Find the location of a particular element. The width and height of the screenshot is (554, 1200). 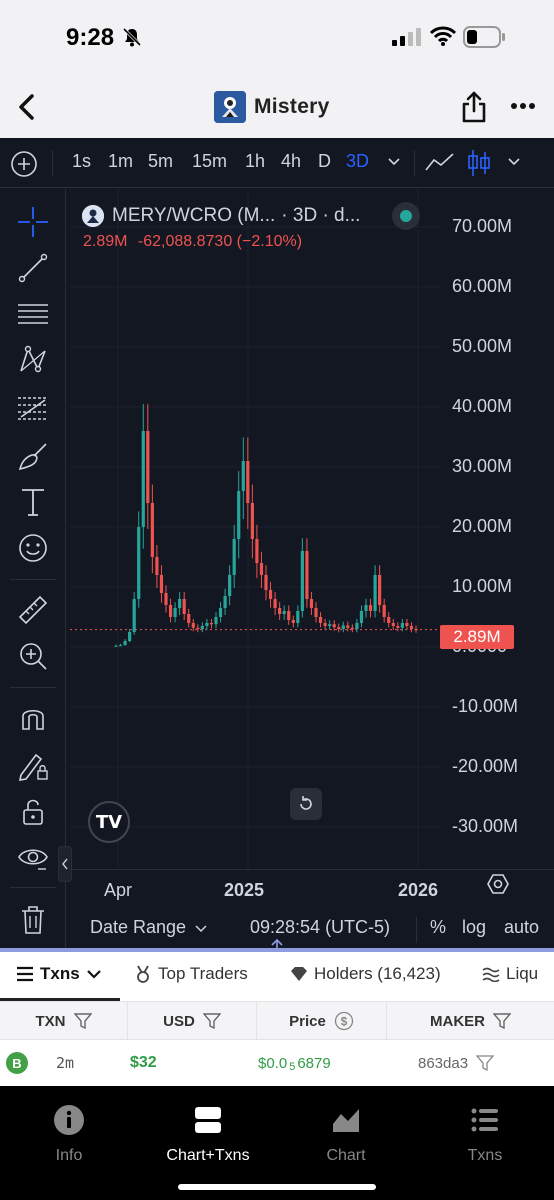

txn-maker: 863da3 is located at coordinates (456, 1063).